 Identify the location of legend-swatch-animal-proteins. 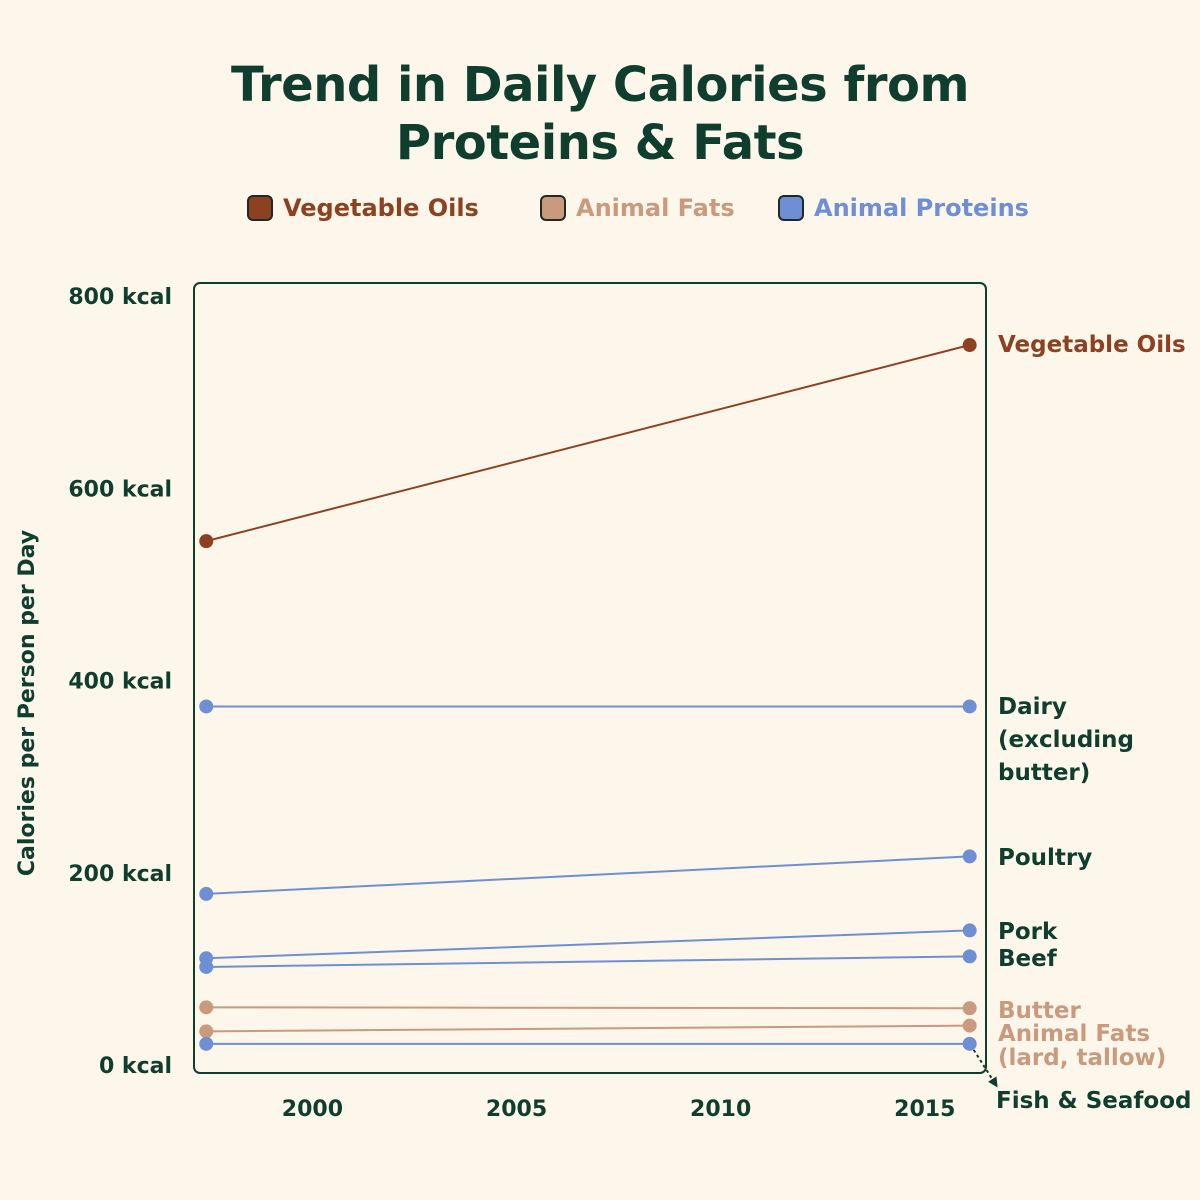
(791, 208).